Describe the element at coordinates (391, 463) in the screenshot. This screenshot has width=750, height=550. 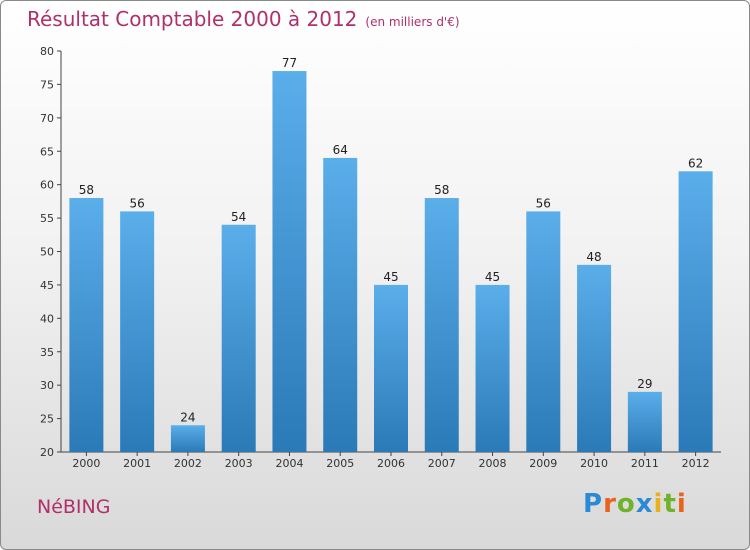
I see `x-tick-label: 2006` at that location.